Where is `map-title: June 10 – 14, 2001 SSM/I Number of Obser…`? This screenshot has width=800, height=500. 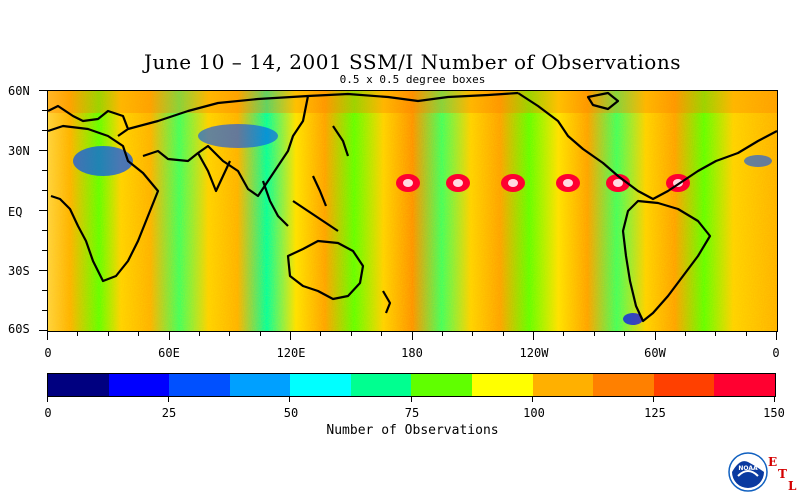
map-title: June 10 – 14, 2001 SSM/I Number of Obser… is located at coordinates (412, 62).